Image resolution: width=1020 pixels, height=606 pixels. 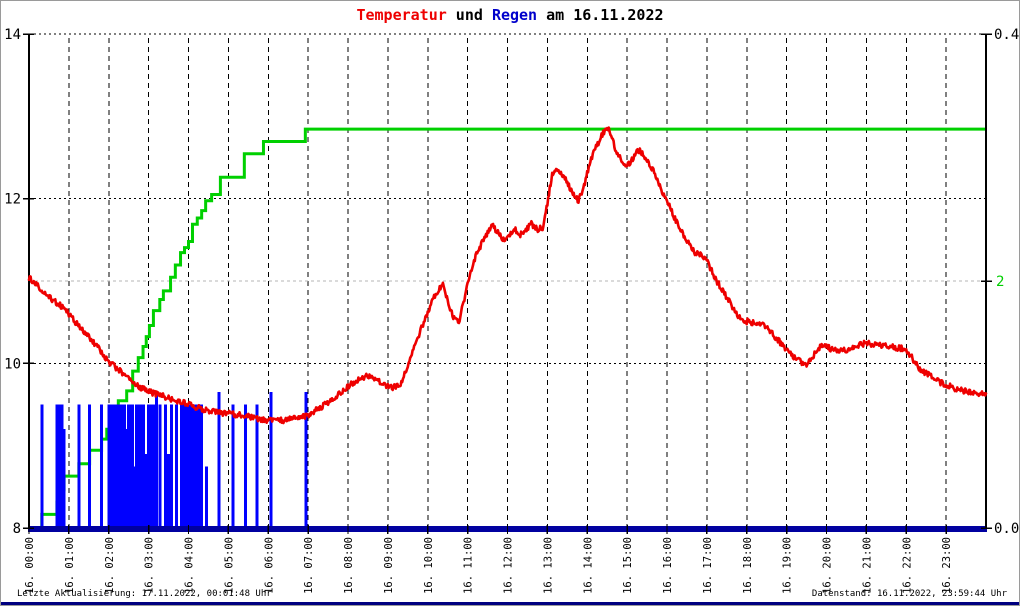 I want to click on axis-label-time: 16. 15:00, so click(x=628, y=565).